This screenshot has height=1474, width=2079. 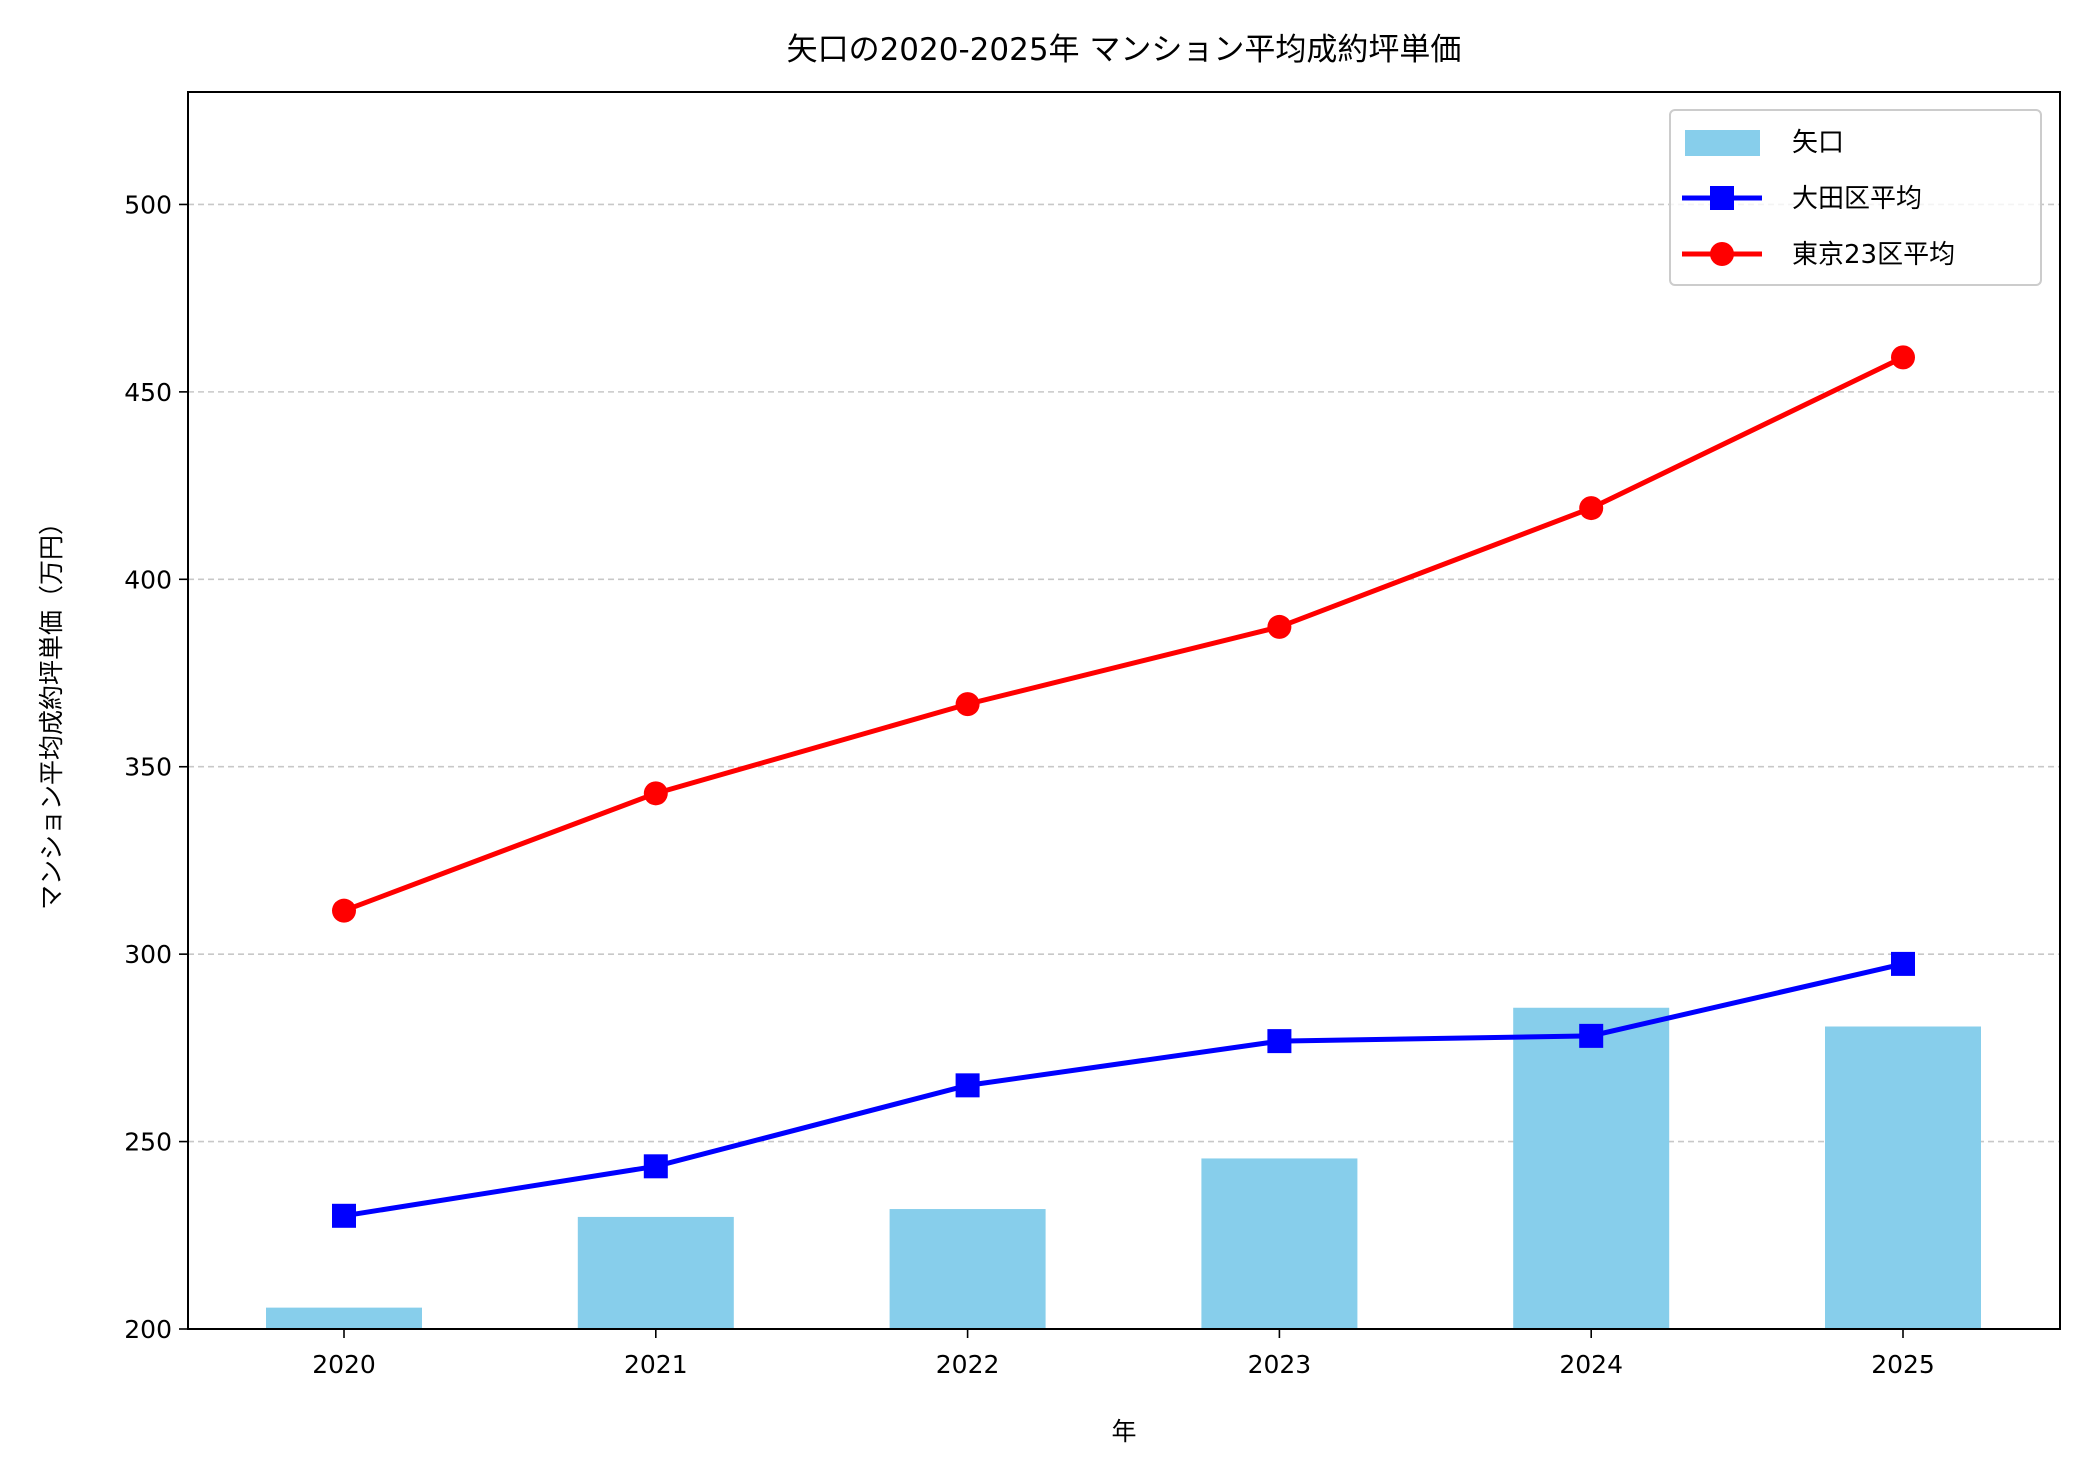 What do you see at coordinates (1123, 1431) in the screenshot?
I see `x-axis-label: 年` at bounding box center [1123, 1431].